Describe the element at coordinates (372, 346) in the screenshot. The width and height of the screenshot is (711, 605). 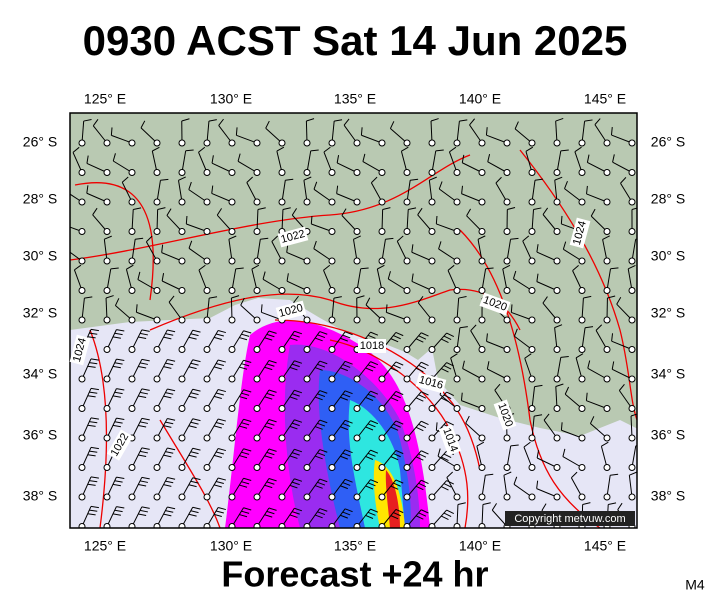
I see `contour-label-text: 1018` at that location.